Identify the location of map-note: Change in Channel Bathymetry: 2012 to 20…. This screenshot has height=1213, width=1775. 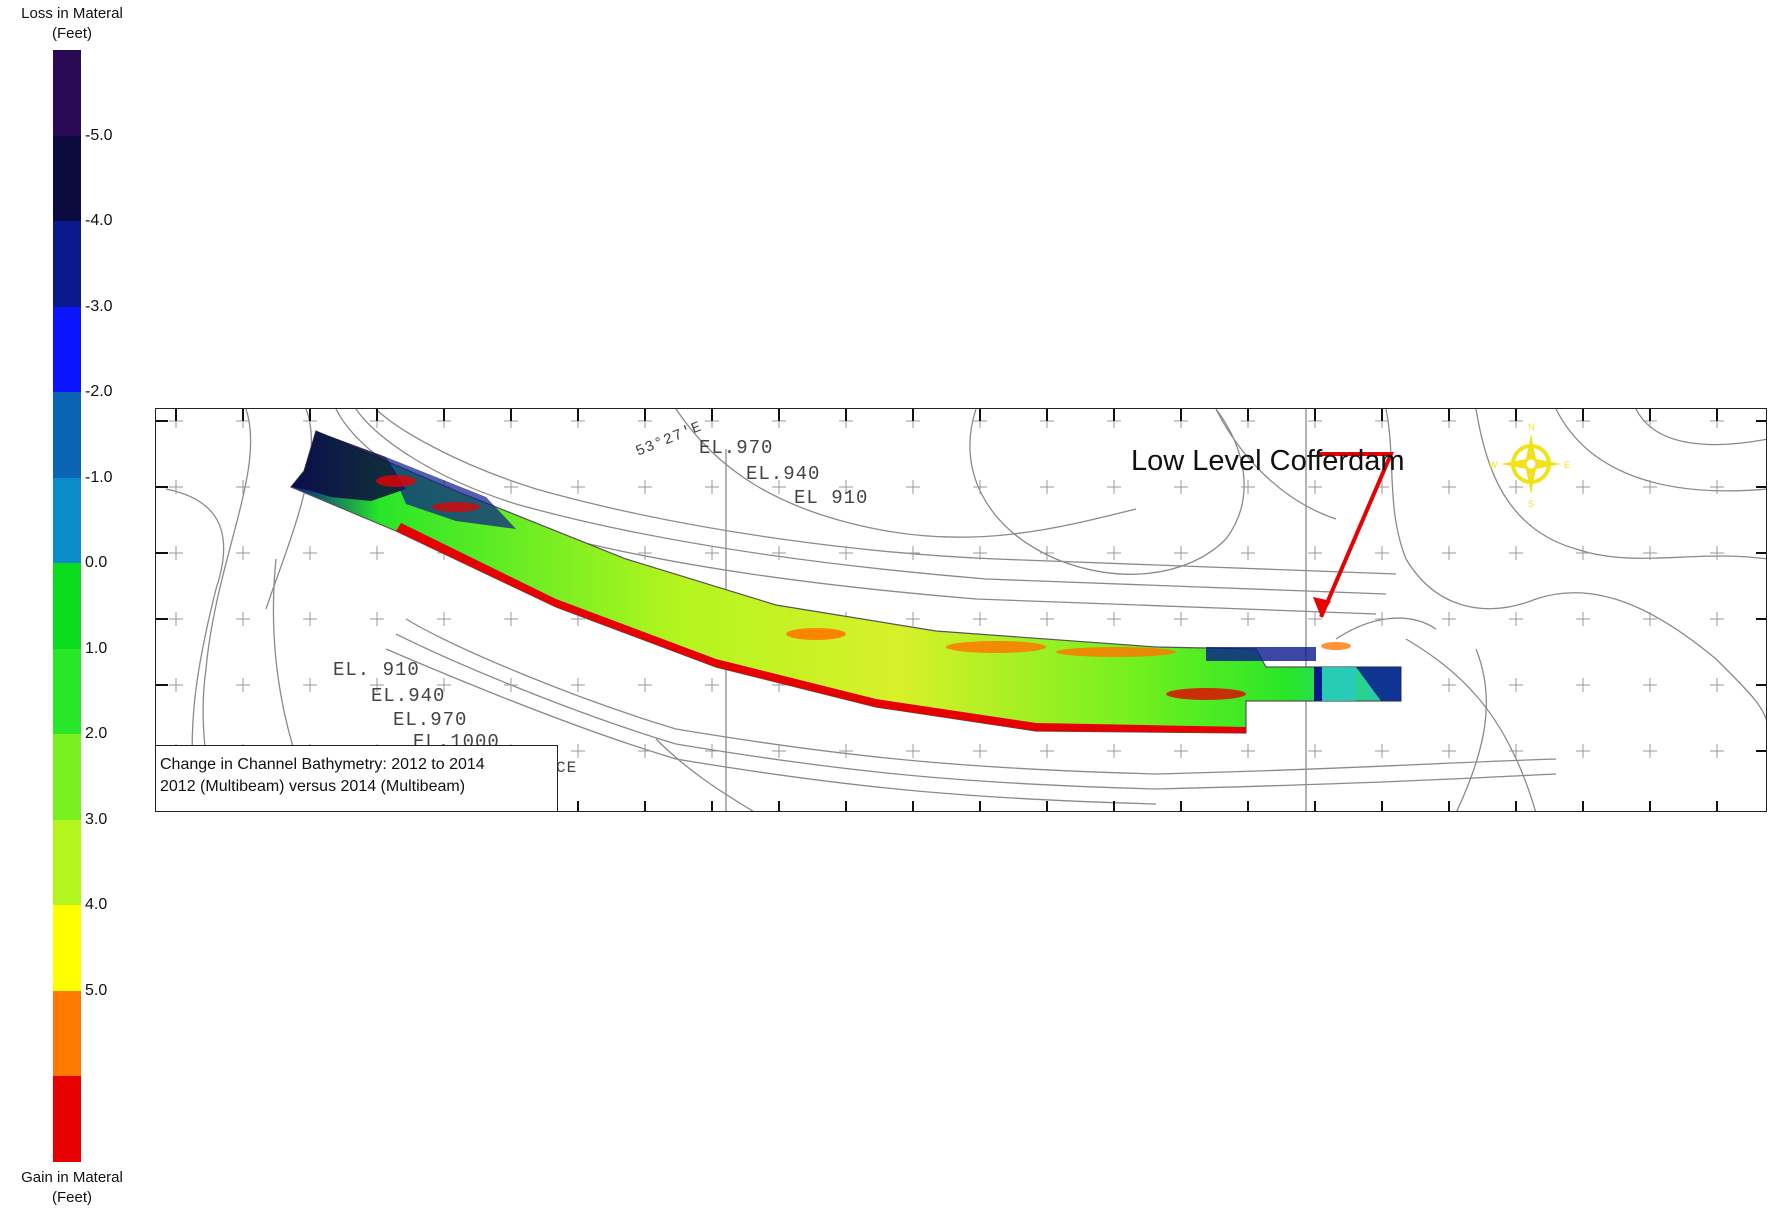
(357, 778).